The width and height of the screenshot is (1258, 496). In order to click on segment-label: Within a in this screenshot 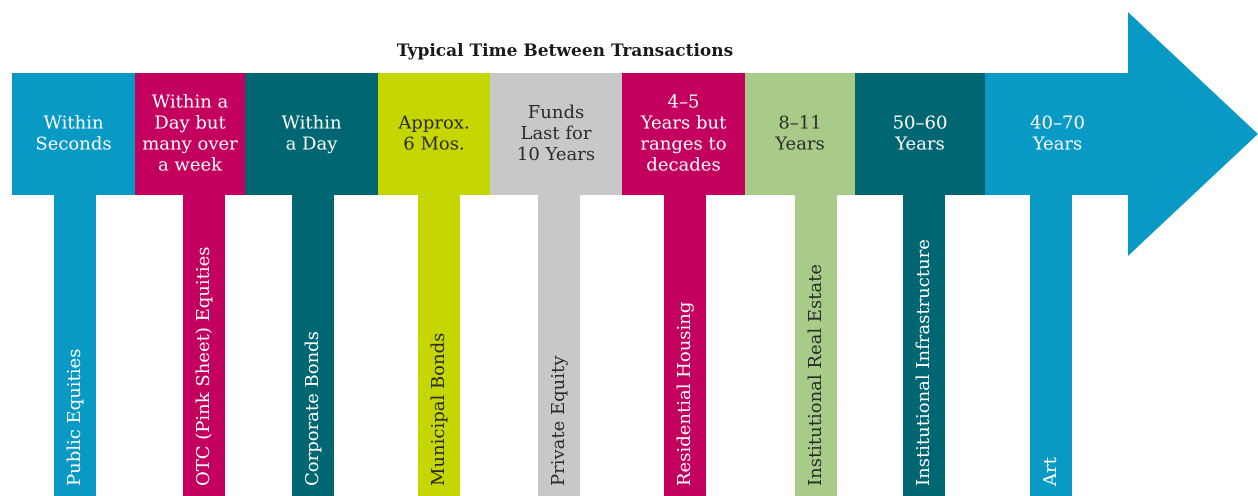, I will do `click(190, 102)`.